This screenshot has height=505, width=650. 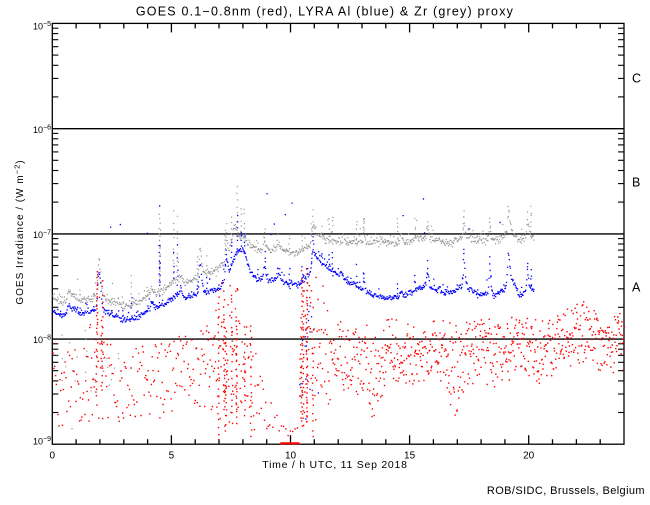 I want to click on svg-text: 10⁻⁸, so click(x=42, y=340).